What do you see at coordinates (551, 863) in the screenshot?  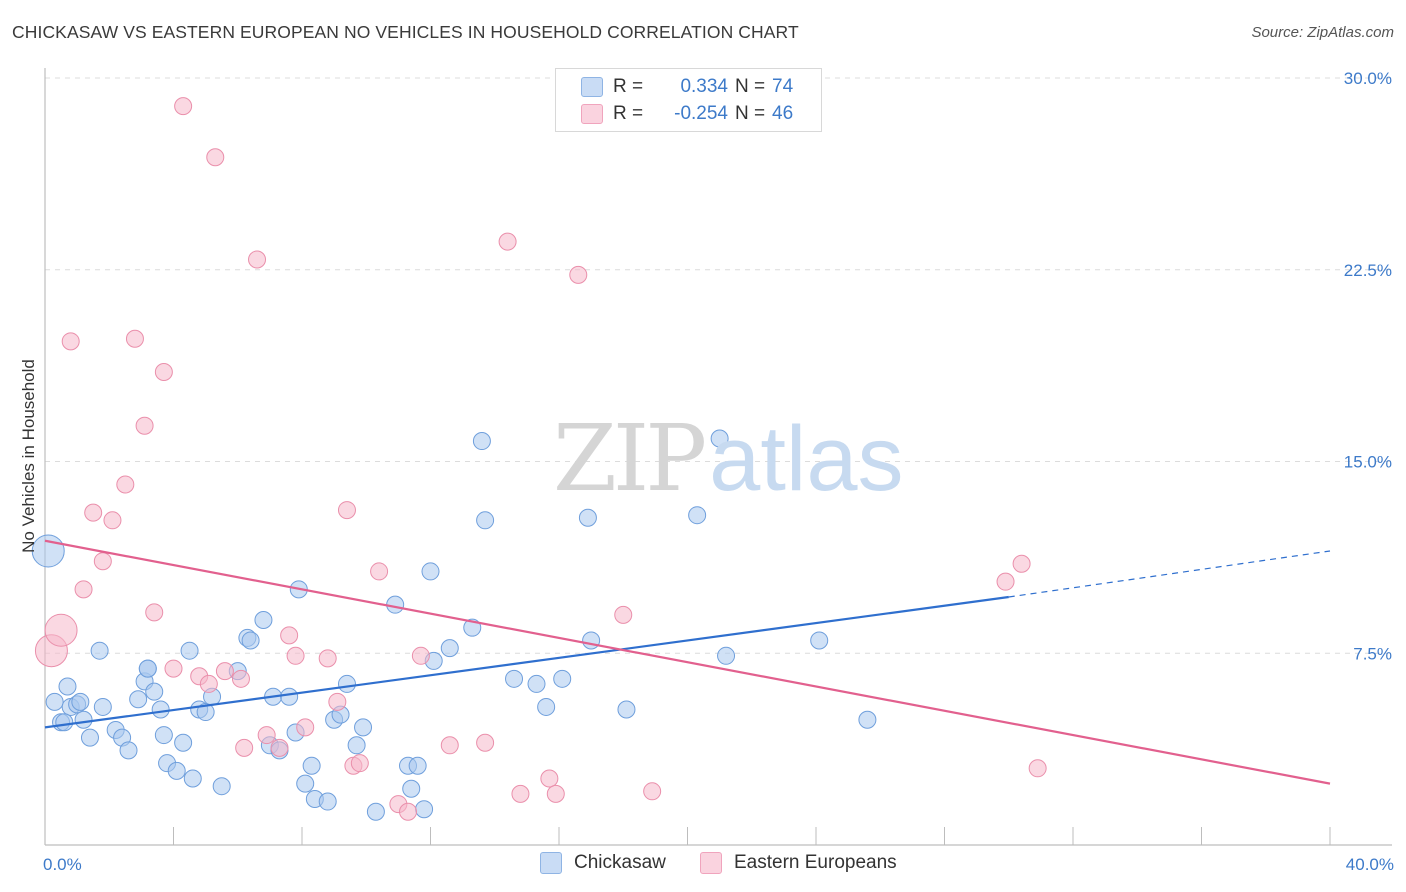 I see `chickasaw-swatch` at bounding box center [551, 863].